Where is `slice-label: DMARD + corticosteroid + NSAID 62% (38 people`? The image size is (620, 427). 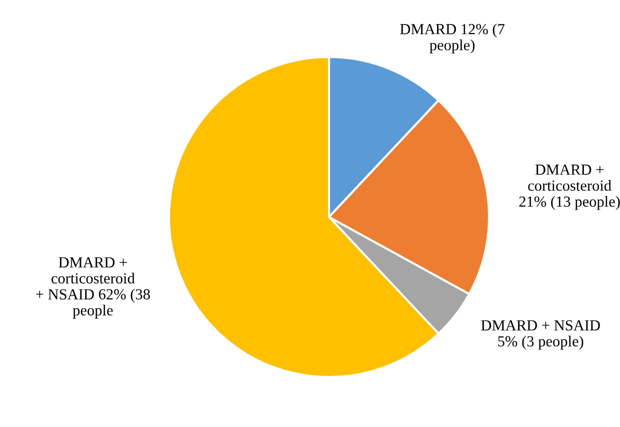 slice-label: DMARD + corticosteroid + NSAID 62% (38 people is located at coordinates (93, 288).